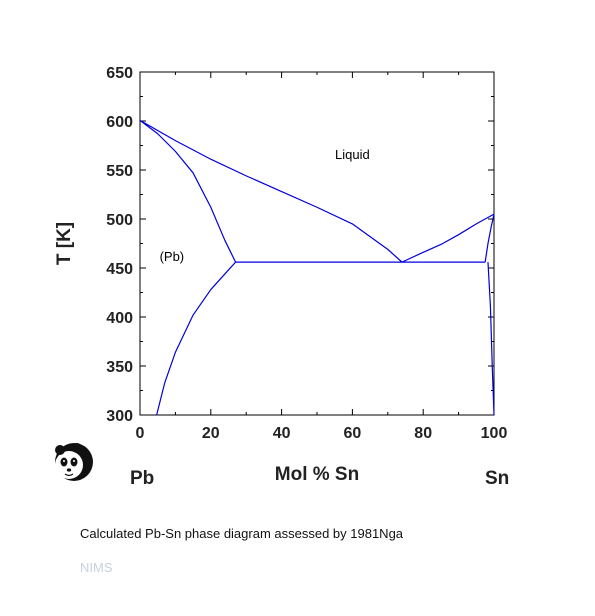  What do you see at coordinates (119, 73) in the screenshot?
I see `y-tick-label: 650` at bounding box center [119, 73].